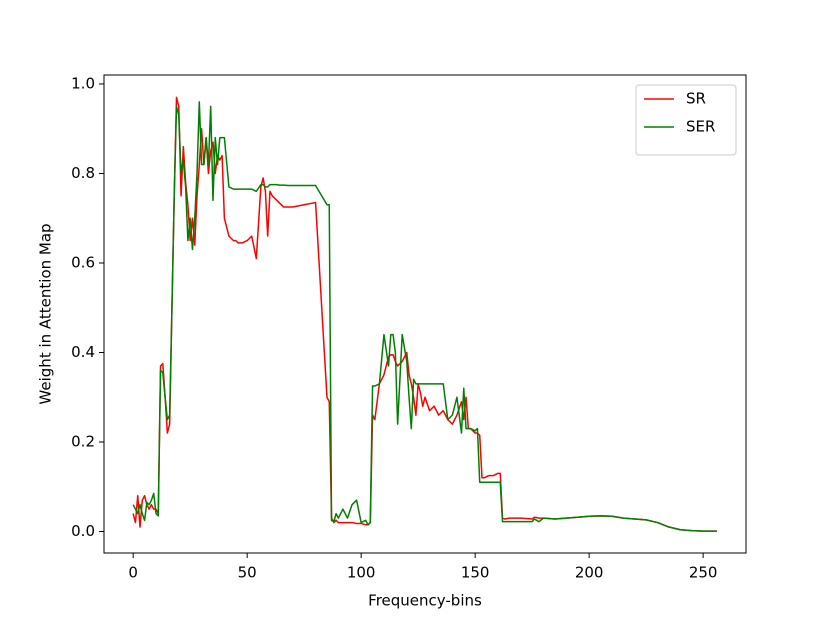 The height and width of the screenshot is (623, 830). I want to click on y-tick-label: 0.2, so click(83, 442).